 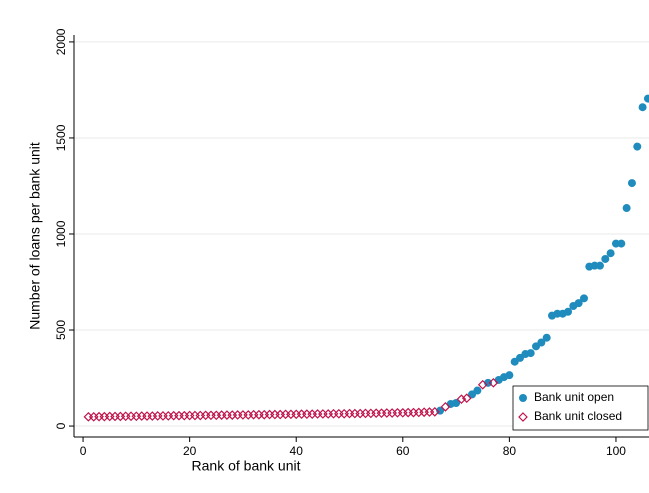 I want to click on legend-label: Bank unit closed, so click(x=578, y=416).